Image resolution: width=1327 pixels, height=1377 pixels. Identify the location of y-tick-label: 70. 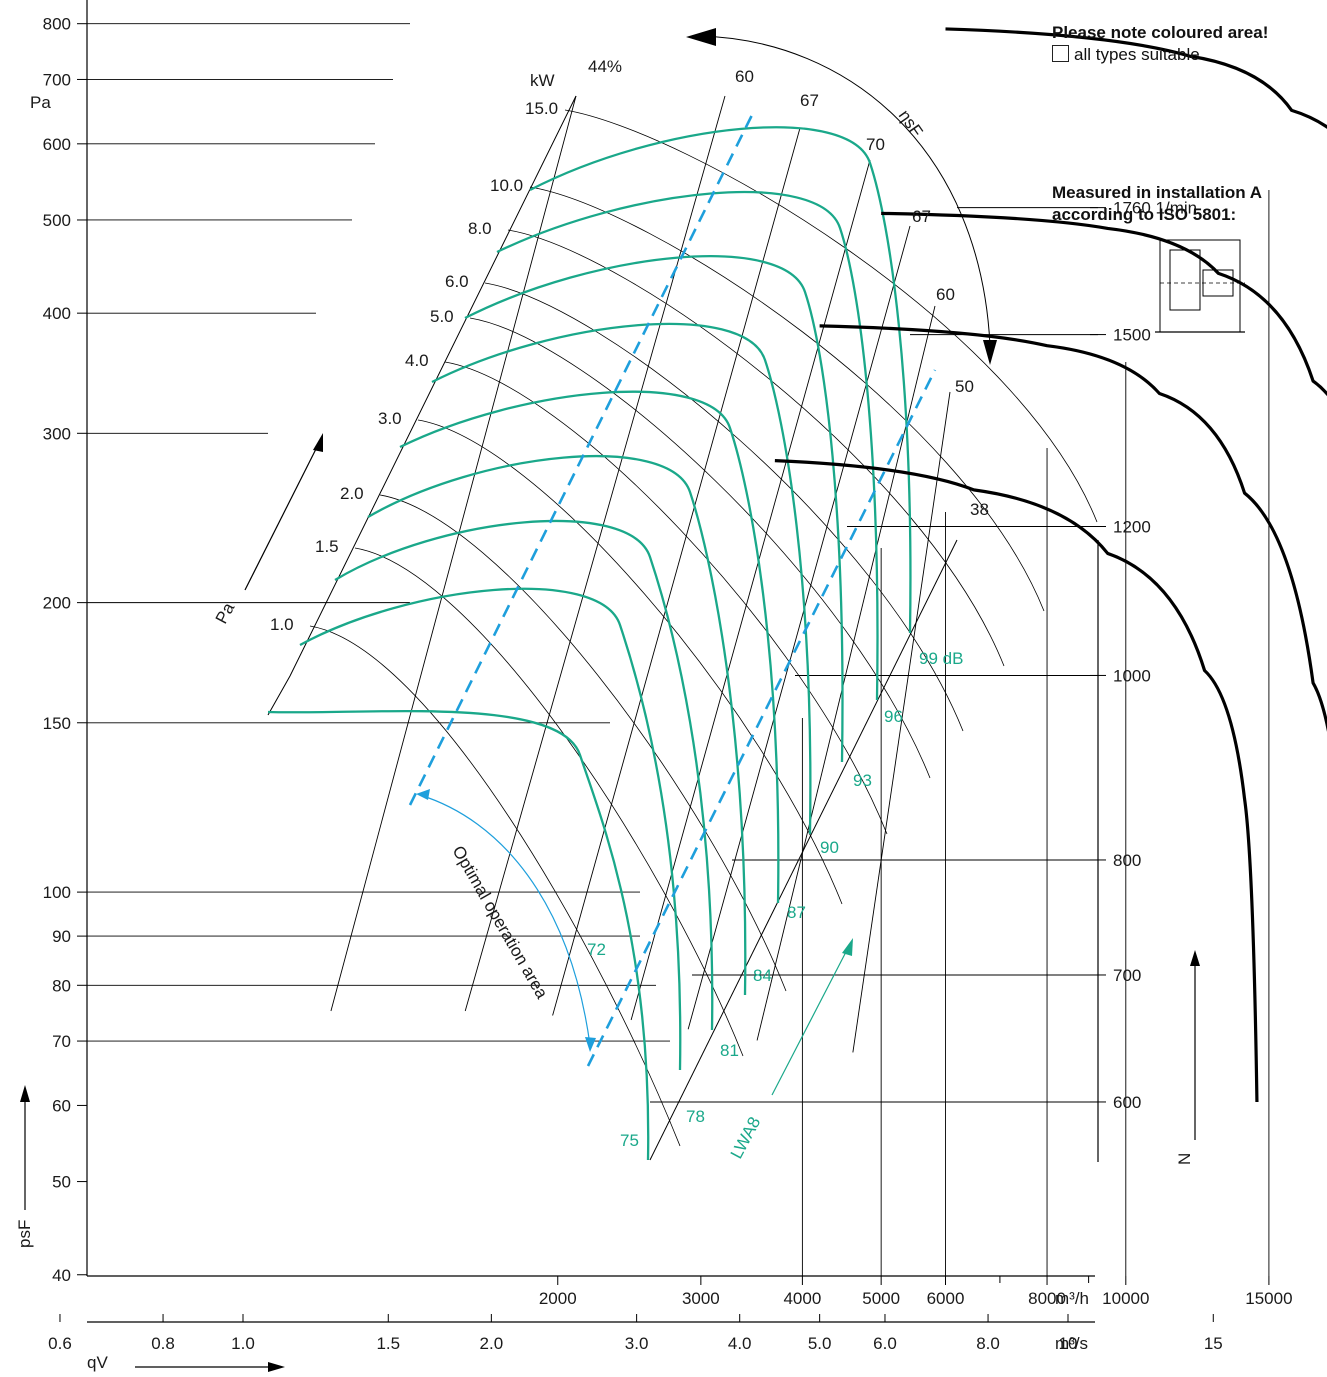
(61, 1041).